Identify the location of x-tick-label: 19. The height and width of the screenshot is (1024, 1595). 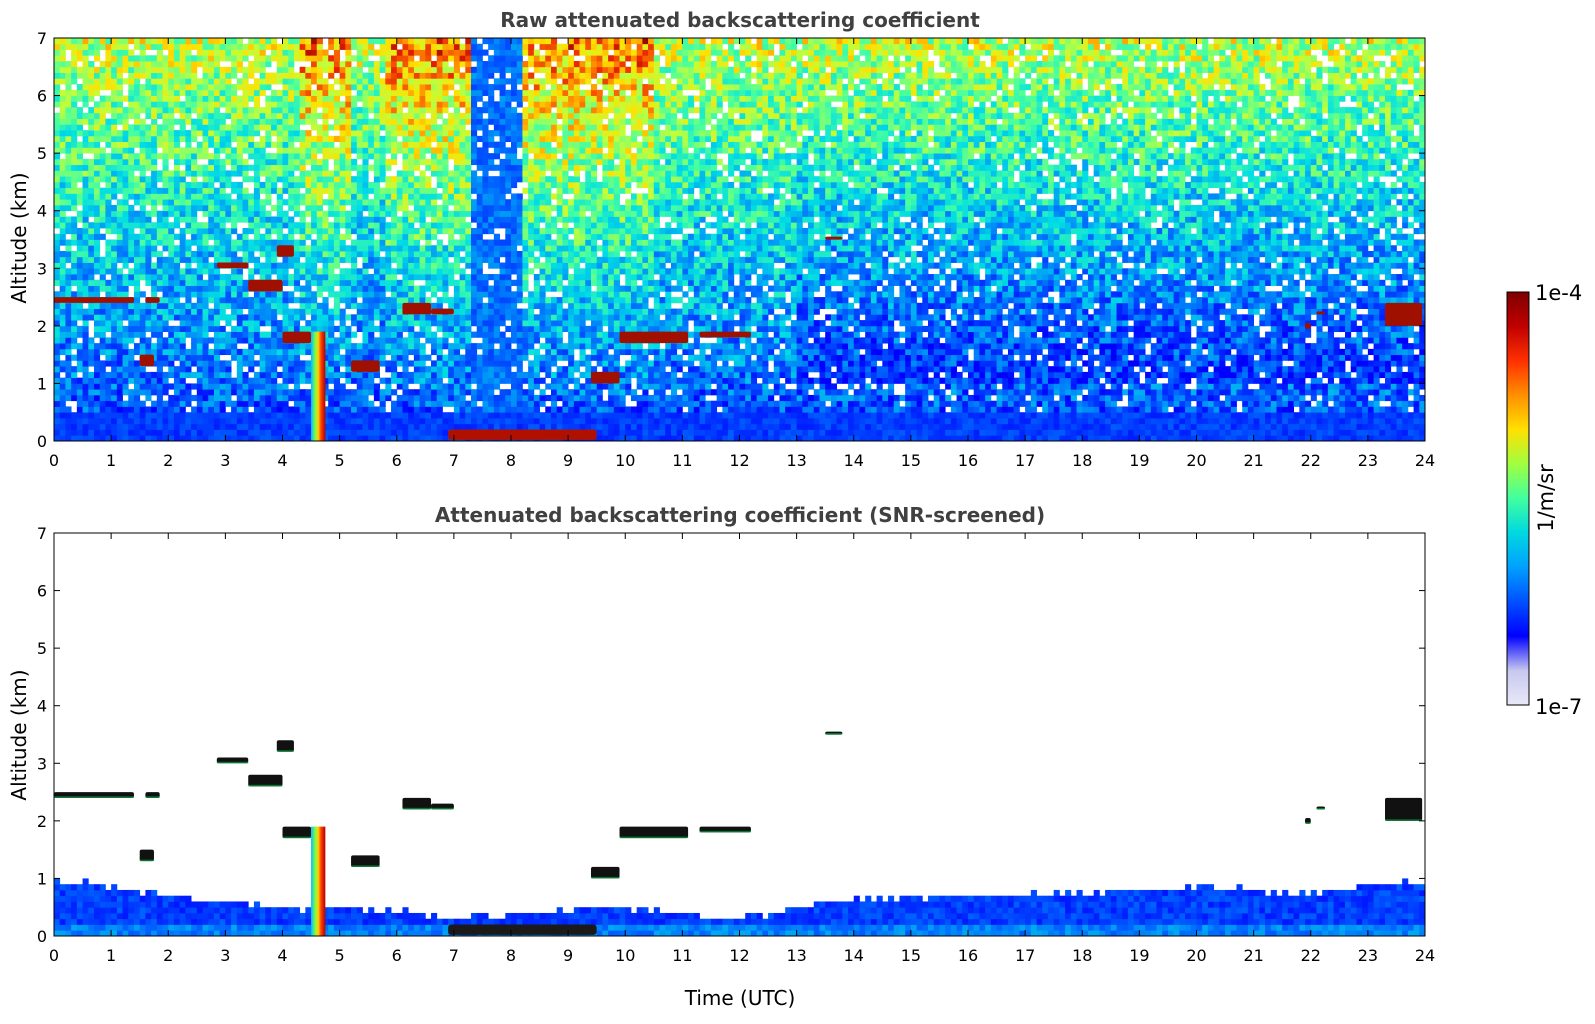
(1139, 955).